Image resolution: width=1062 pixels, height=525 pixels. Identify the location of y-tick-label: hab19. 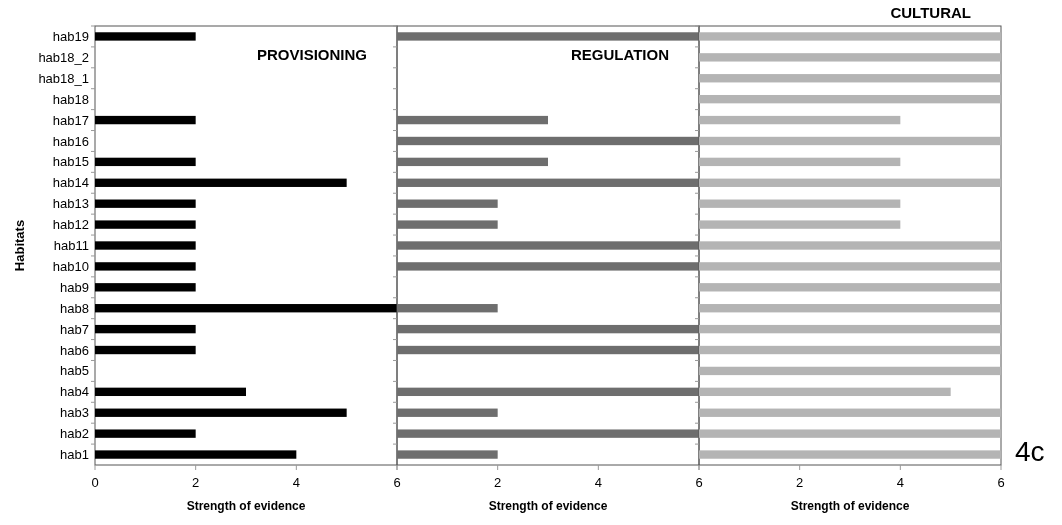
(70, 36).